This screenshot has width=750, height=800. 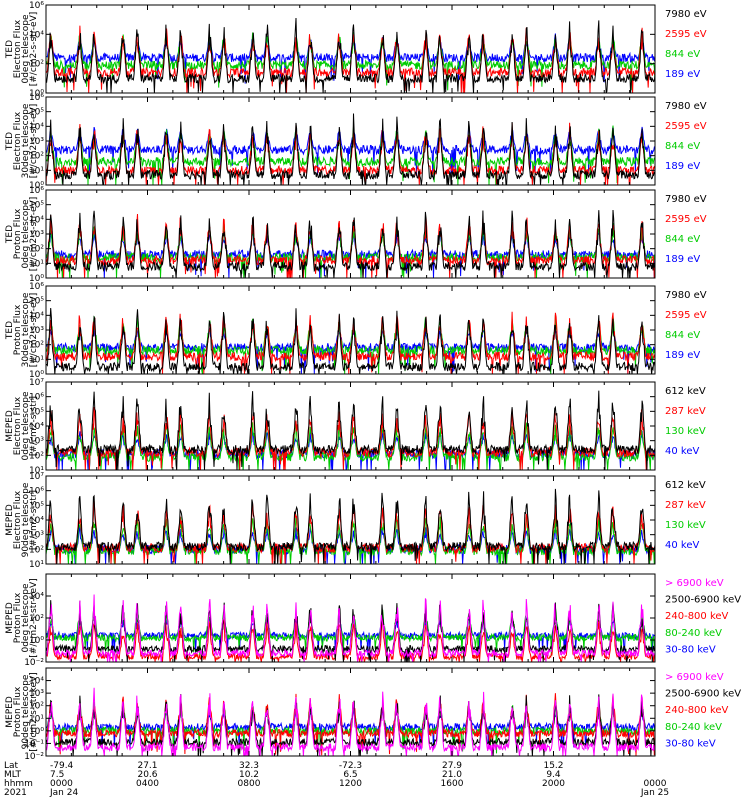 What do you see at coordinates (655, 784) in the screenshot?
I see `x-tick-hhmm: 0000` at bounding box center [655, 784].